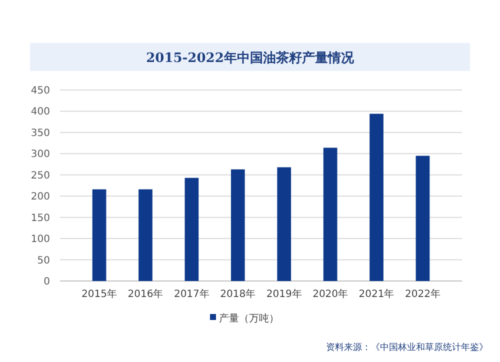 The height and width of the screenshot is (362, 500). Describe the element at coordinates (238, 294) in the screenshot. I see `x-tick-label: 2018年` at that location.